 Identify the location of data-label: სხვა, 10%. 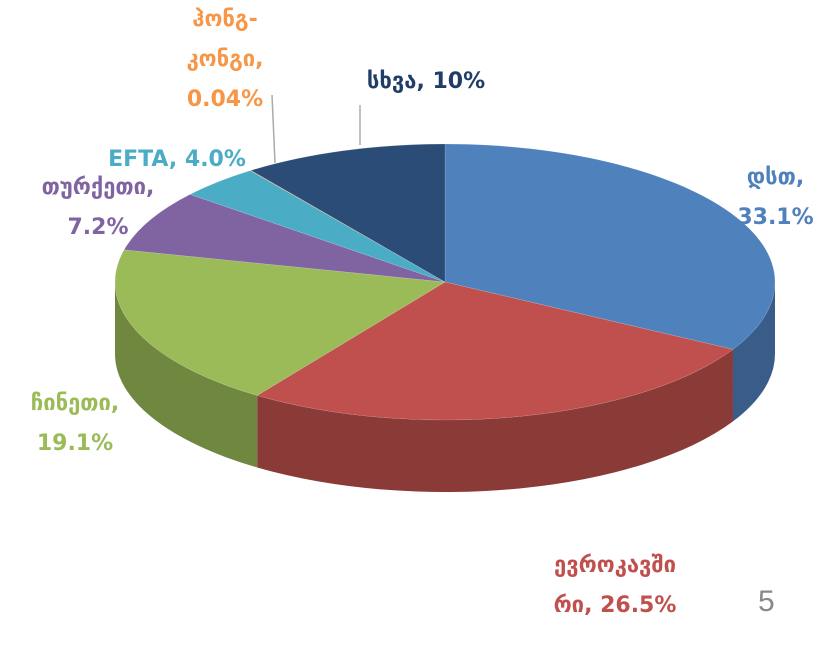
(426, 81).